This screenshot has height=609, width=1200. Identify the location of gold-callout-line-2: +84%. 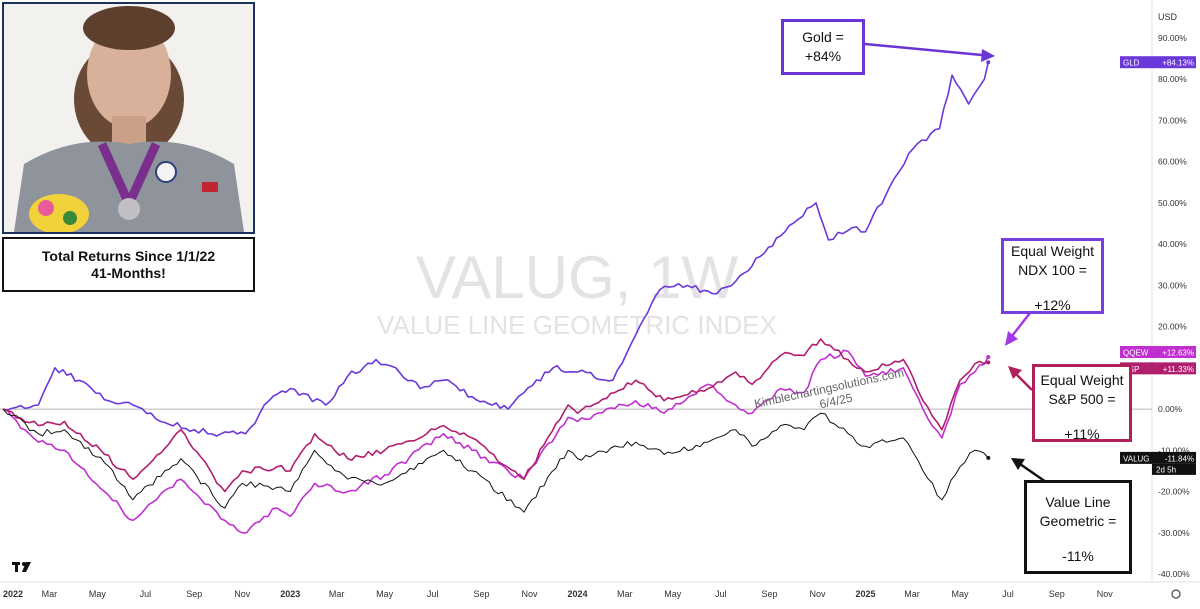
(823, 56).